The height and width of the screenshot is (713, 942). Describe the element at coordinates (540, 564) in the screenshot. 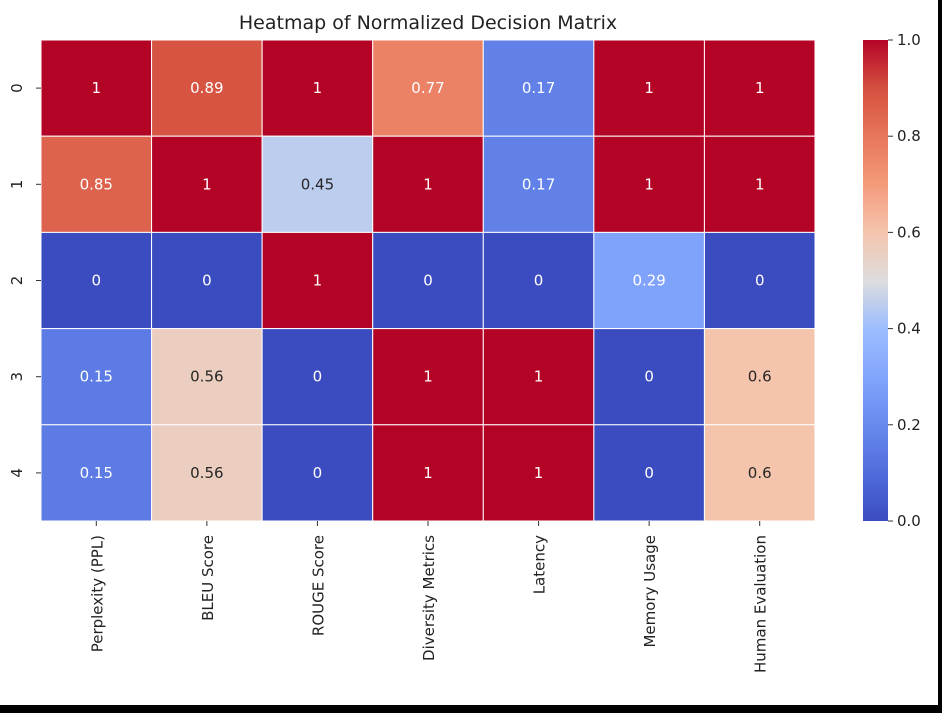

I see `x-tick-label: Latency` at that location.